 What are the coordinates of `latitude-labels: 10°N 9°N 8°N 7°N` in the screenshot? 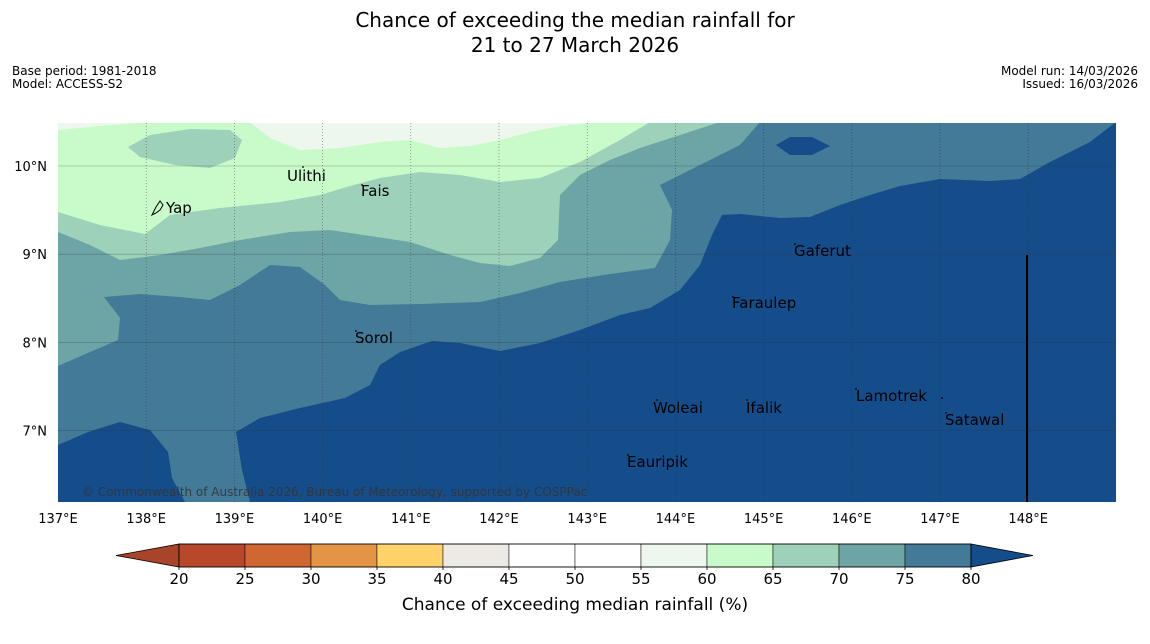 It's located at (30, 300).